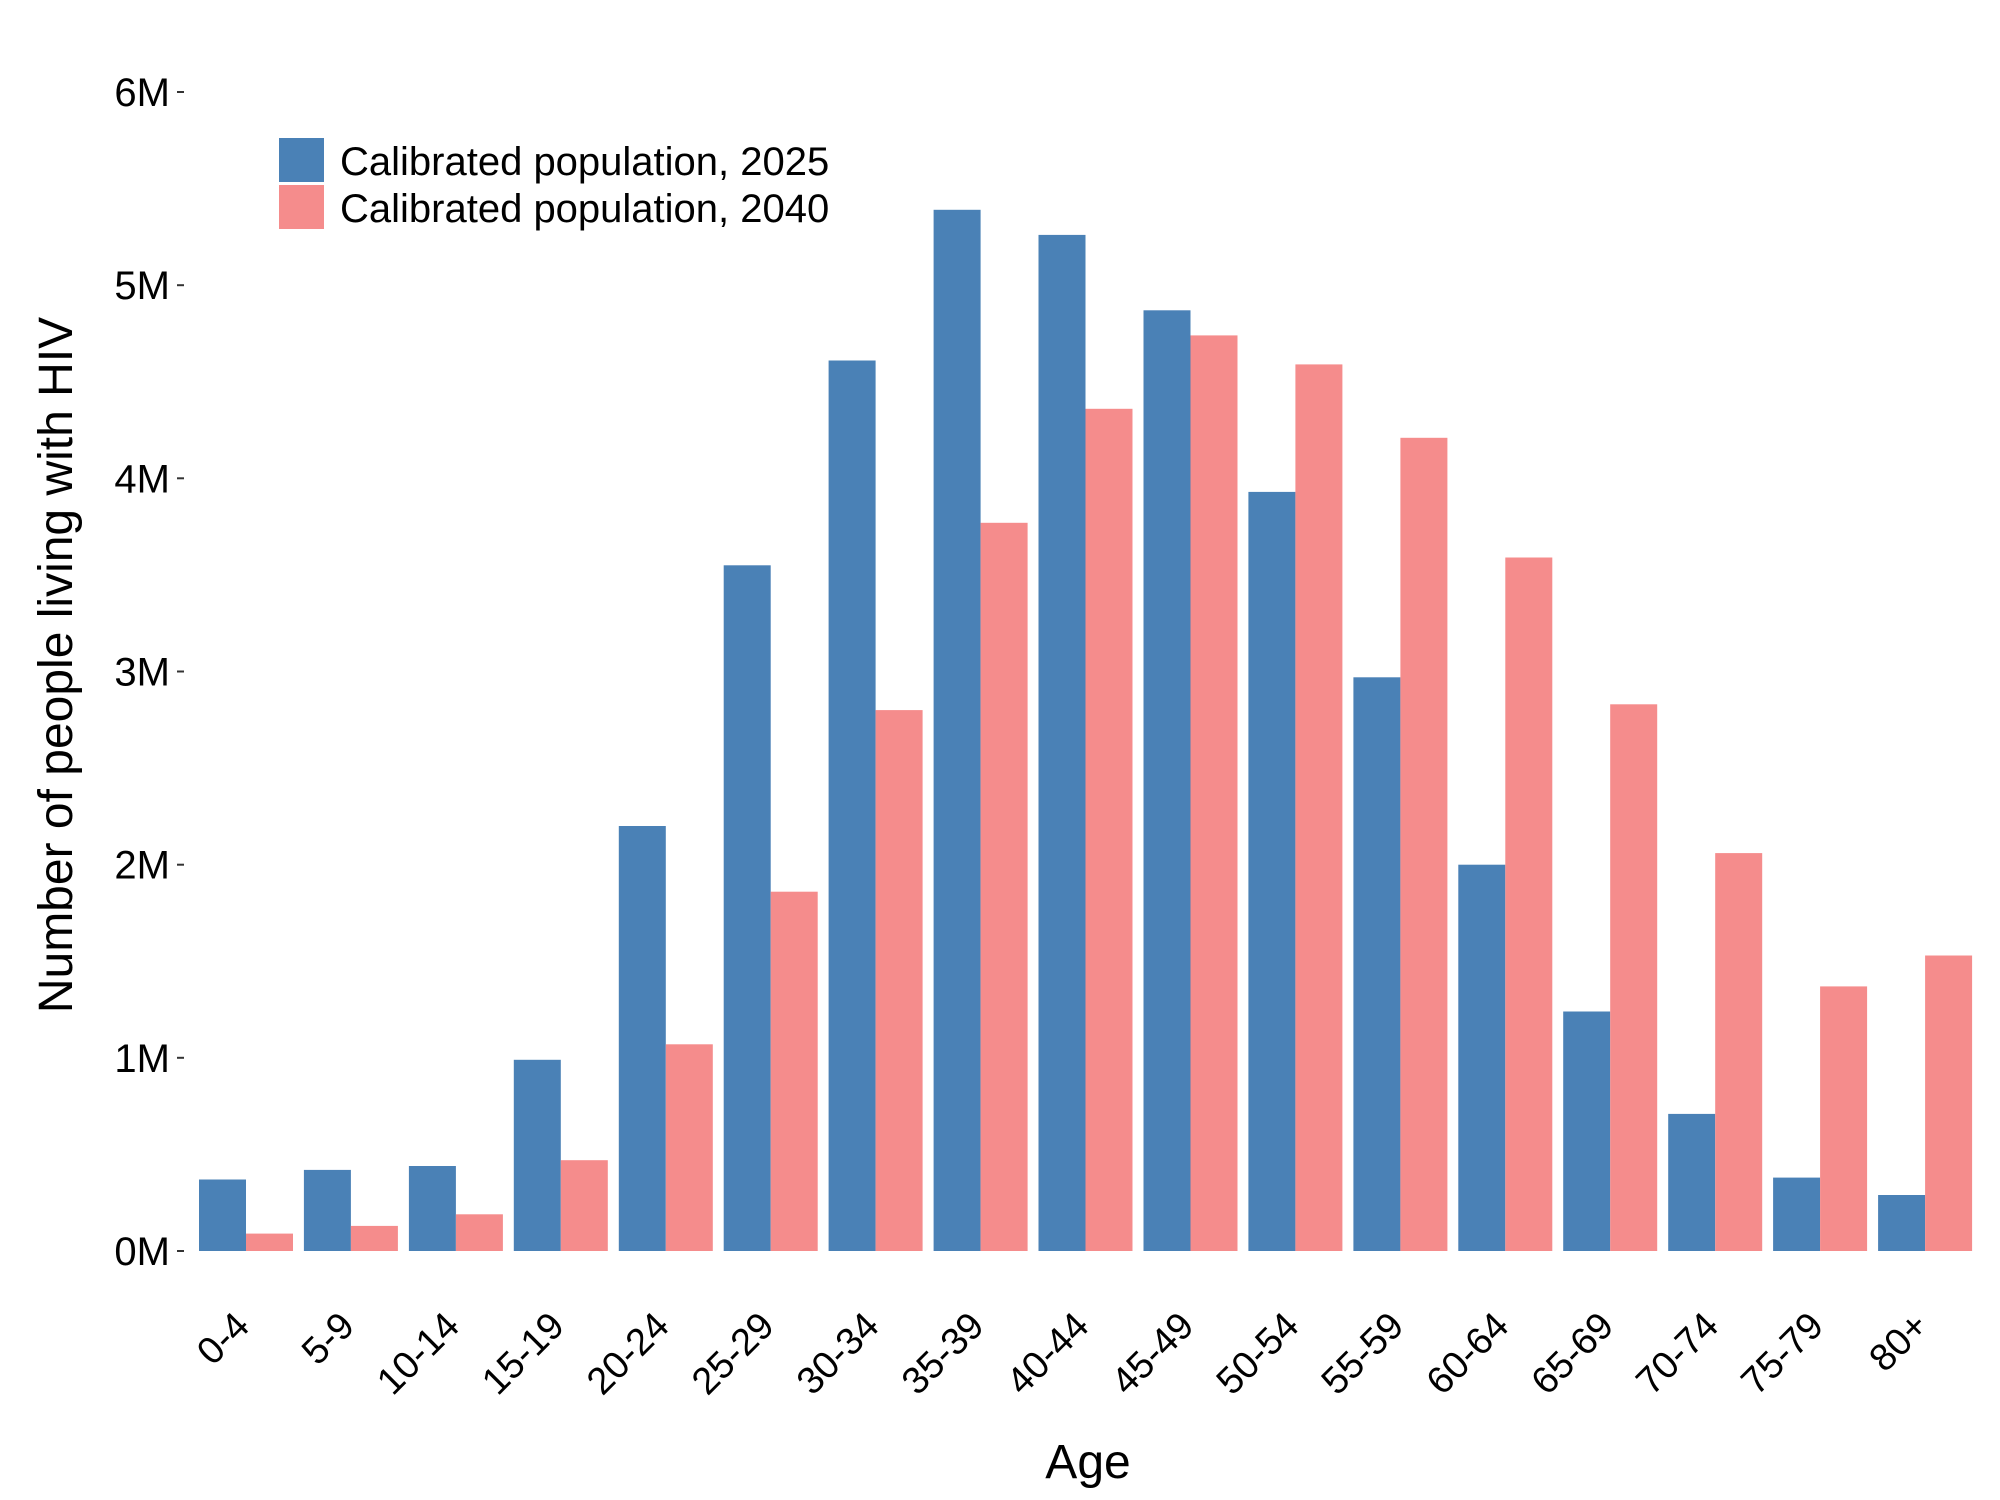  I want to click on y-axis: 0M 1M 2M 3M 4M 5M 6M, so click(149, 672).